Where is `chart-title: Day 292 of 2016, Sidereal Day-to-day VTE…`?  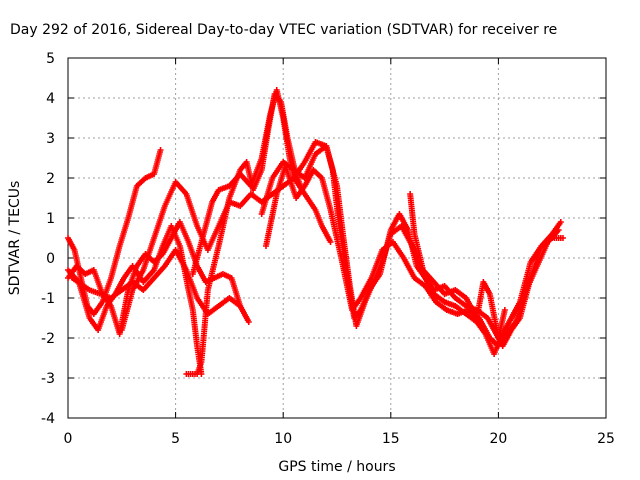
chart-title: Day 292 of 2016, Sidereal Day-to-day VTE… is located at coordinates (283, 30).